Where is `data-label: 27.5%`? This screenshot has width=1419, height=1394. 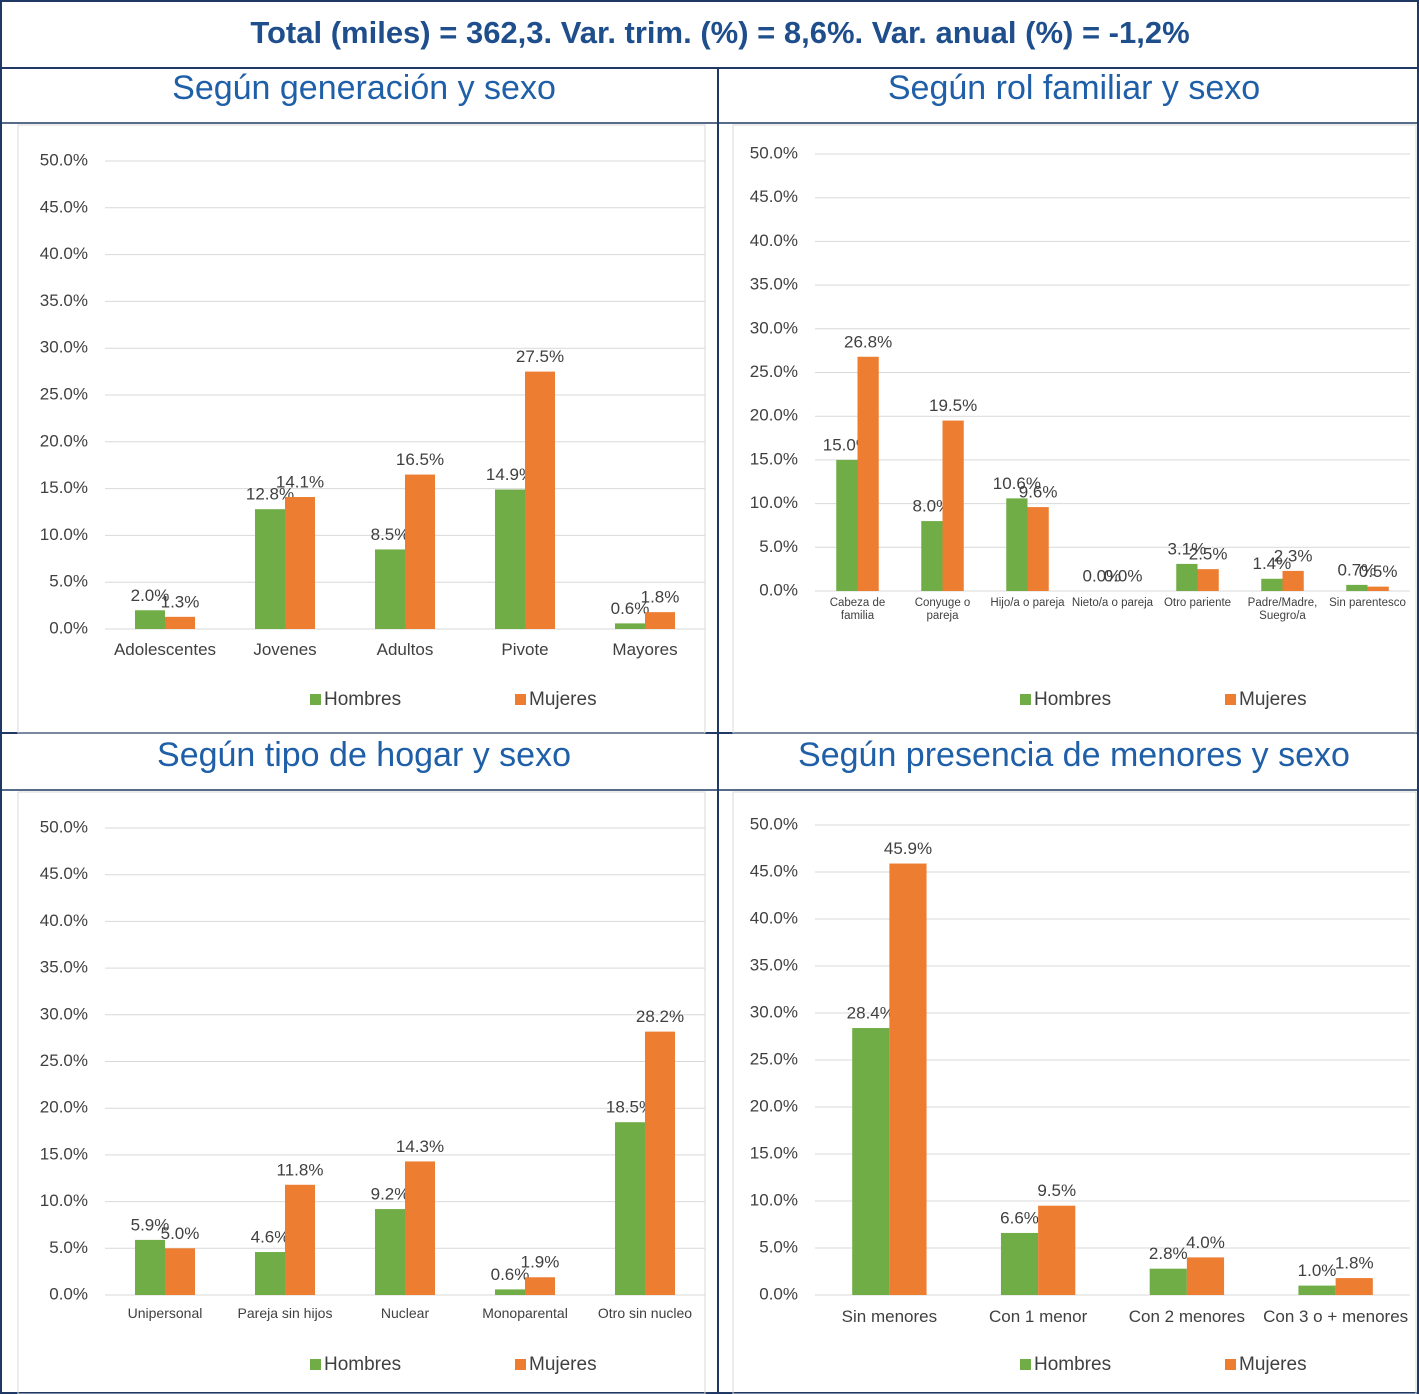
data-label: 27.5% is located at coordinates (540, 356).